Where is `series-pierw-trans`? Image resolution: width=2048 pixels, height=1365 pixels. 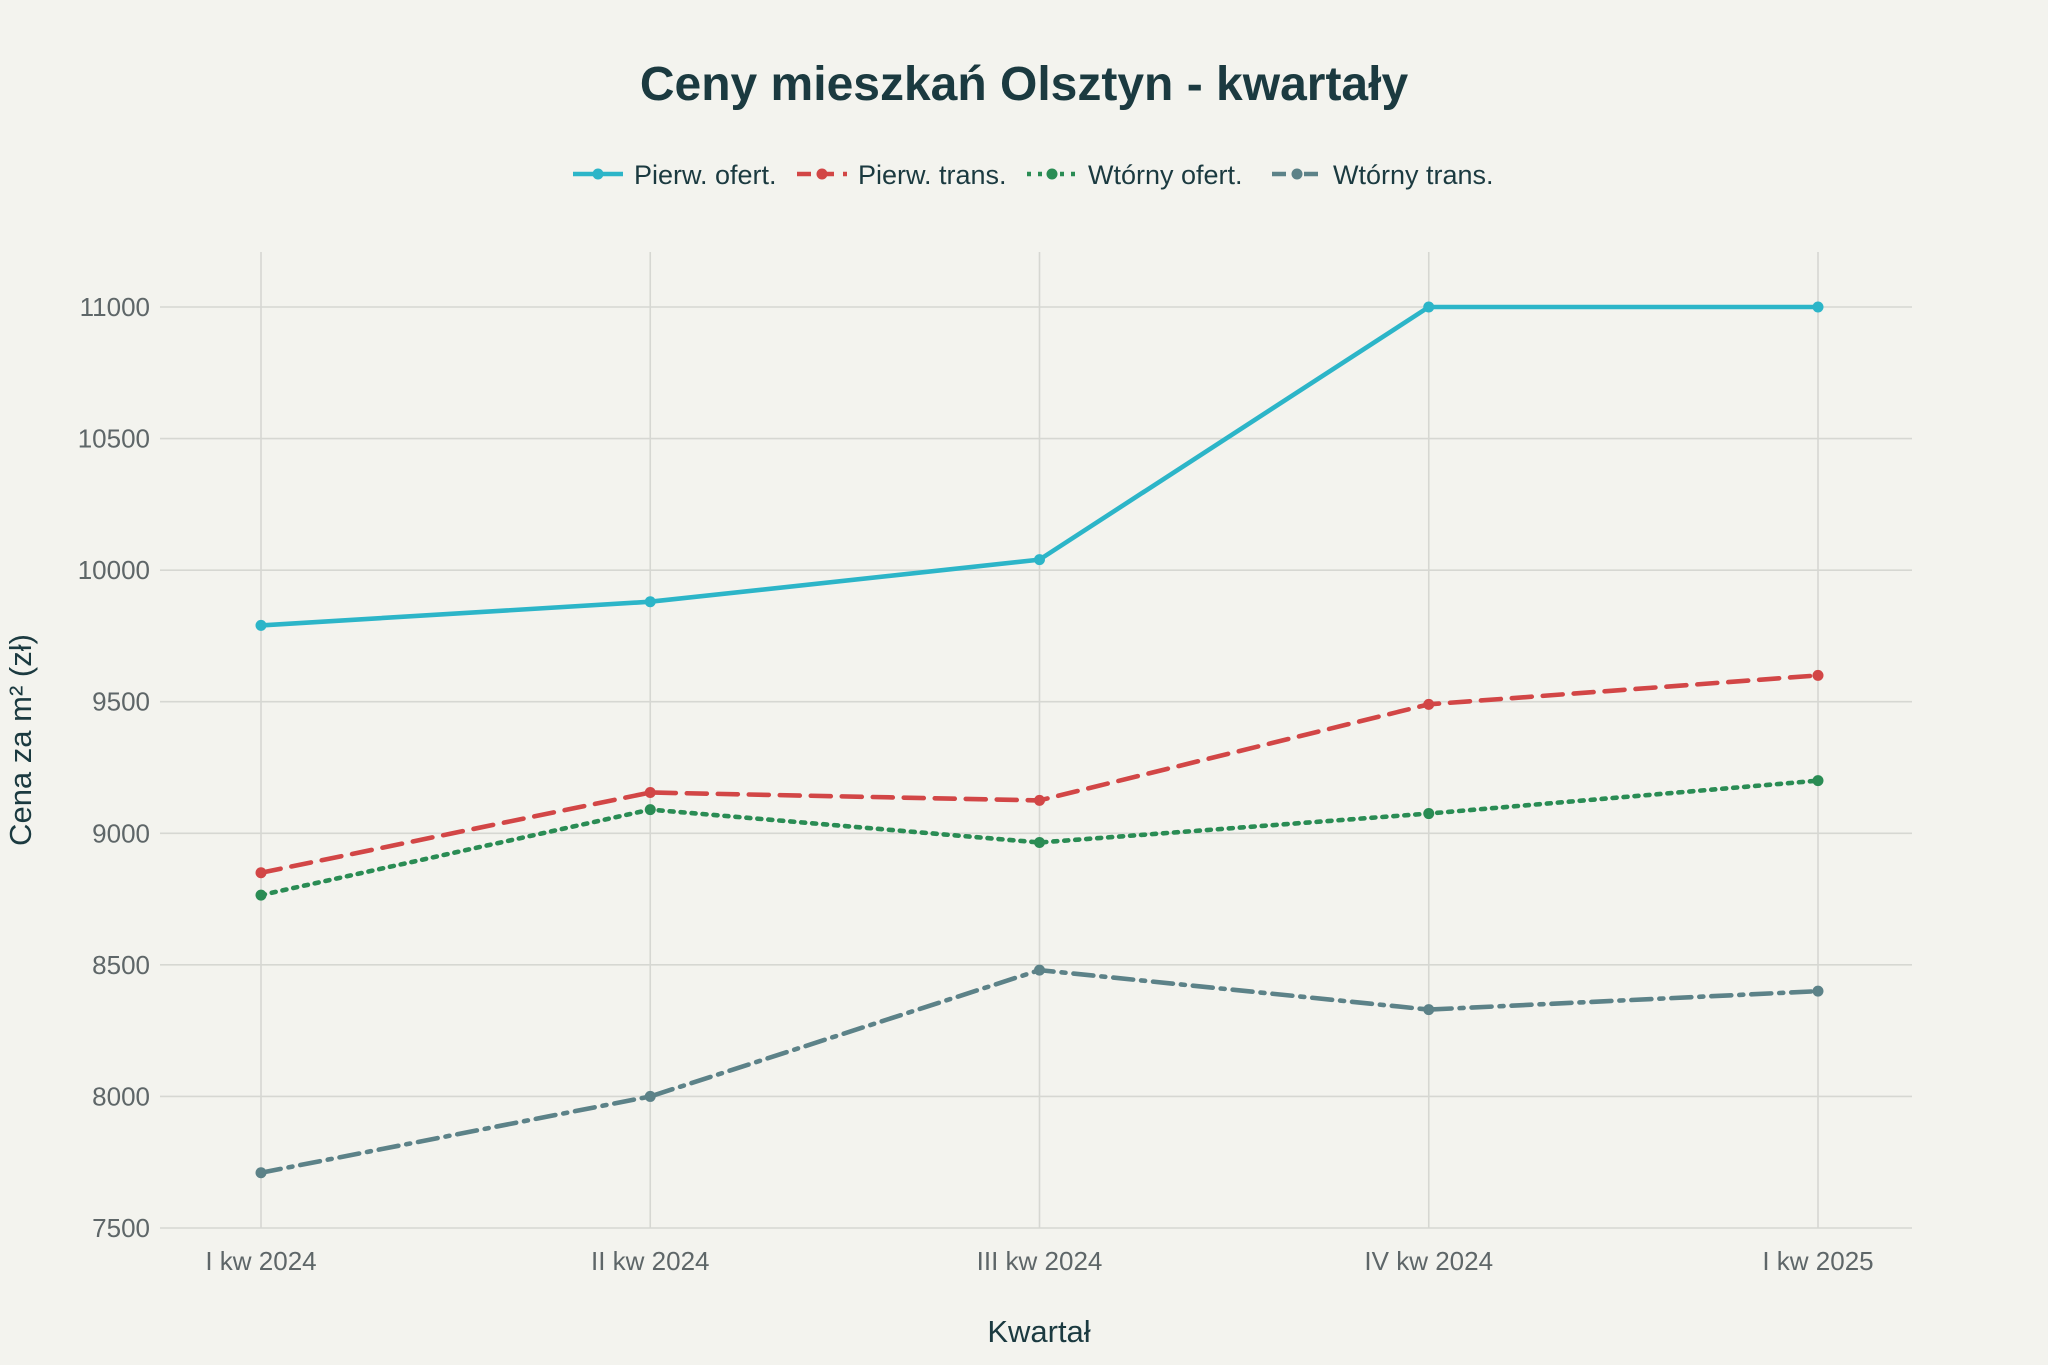
series-pierw-trans is located at coordinates (1039, 774).